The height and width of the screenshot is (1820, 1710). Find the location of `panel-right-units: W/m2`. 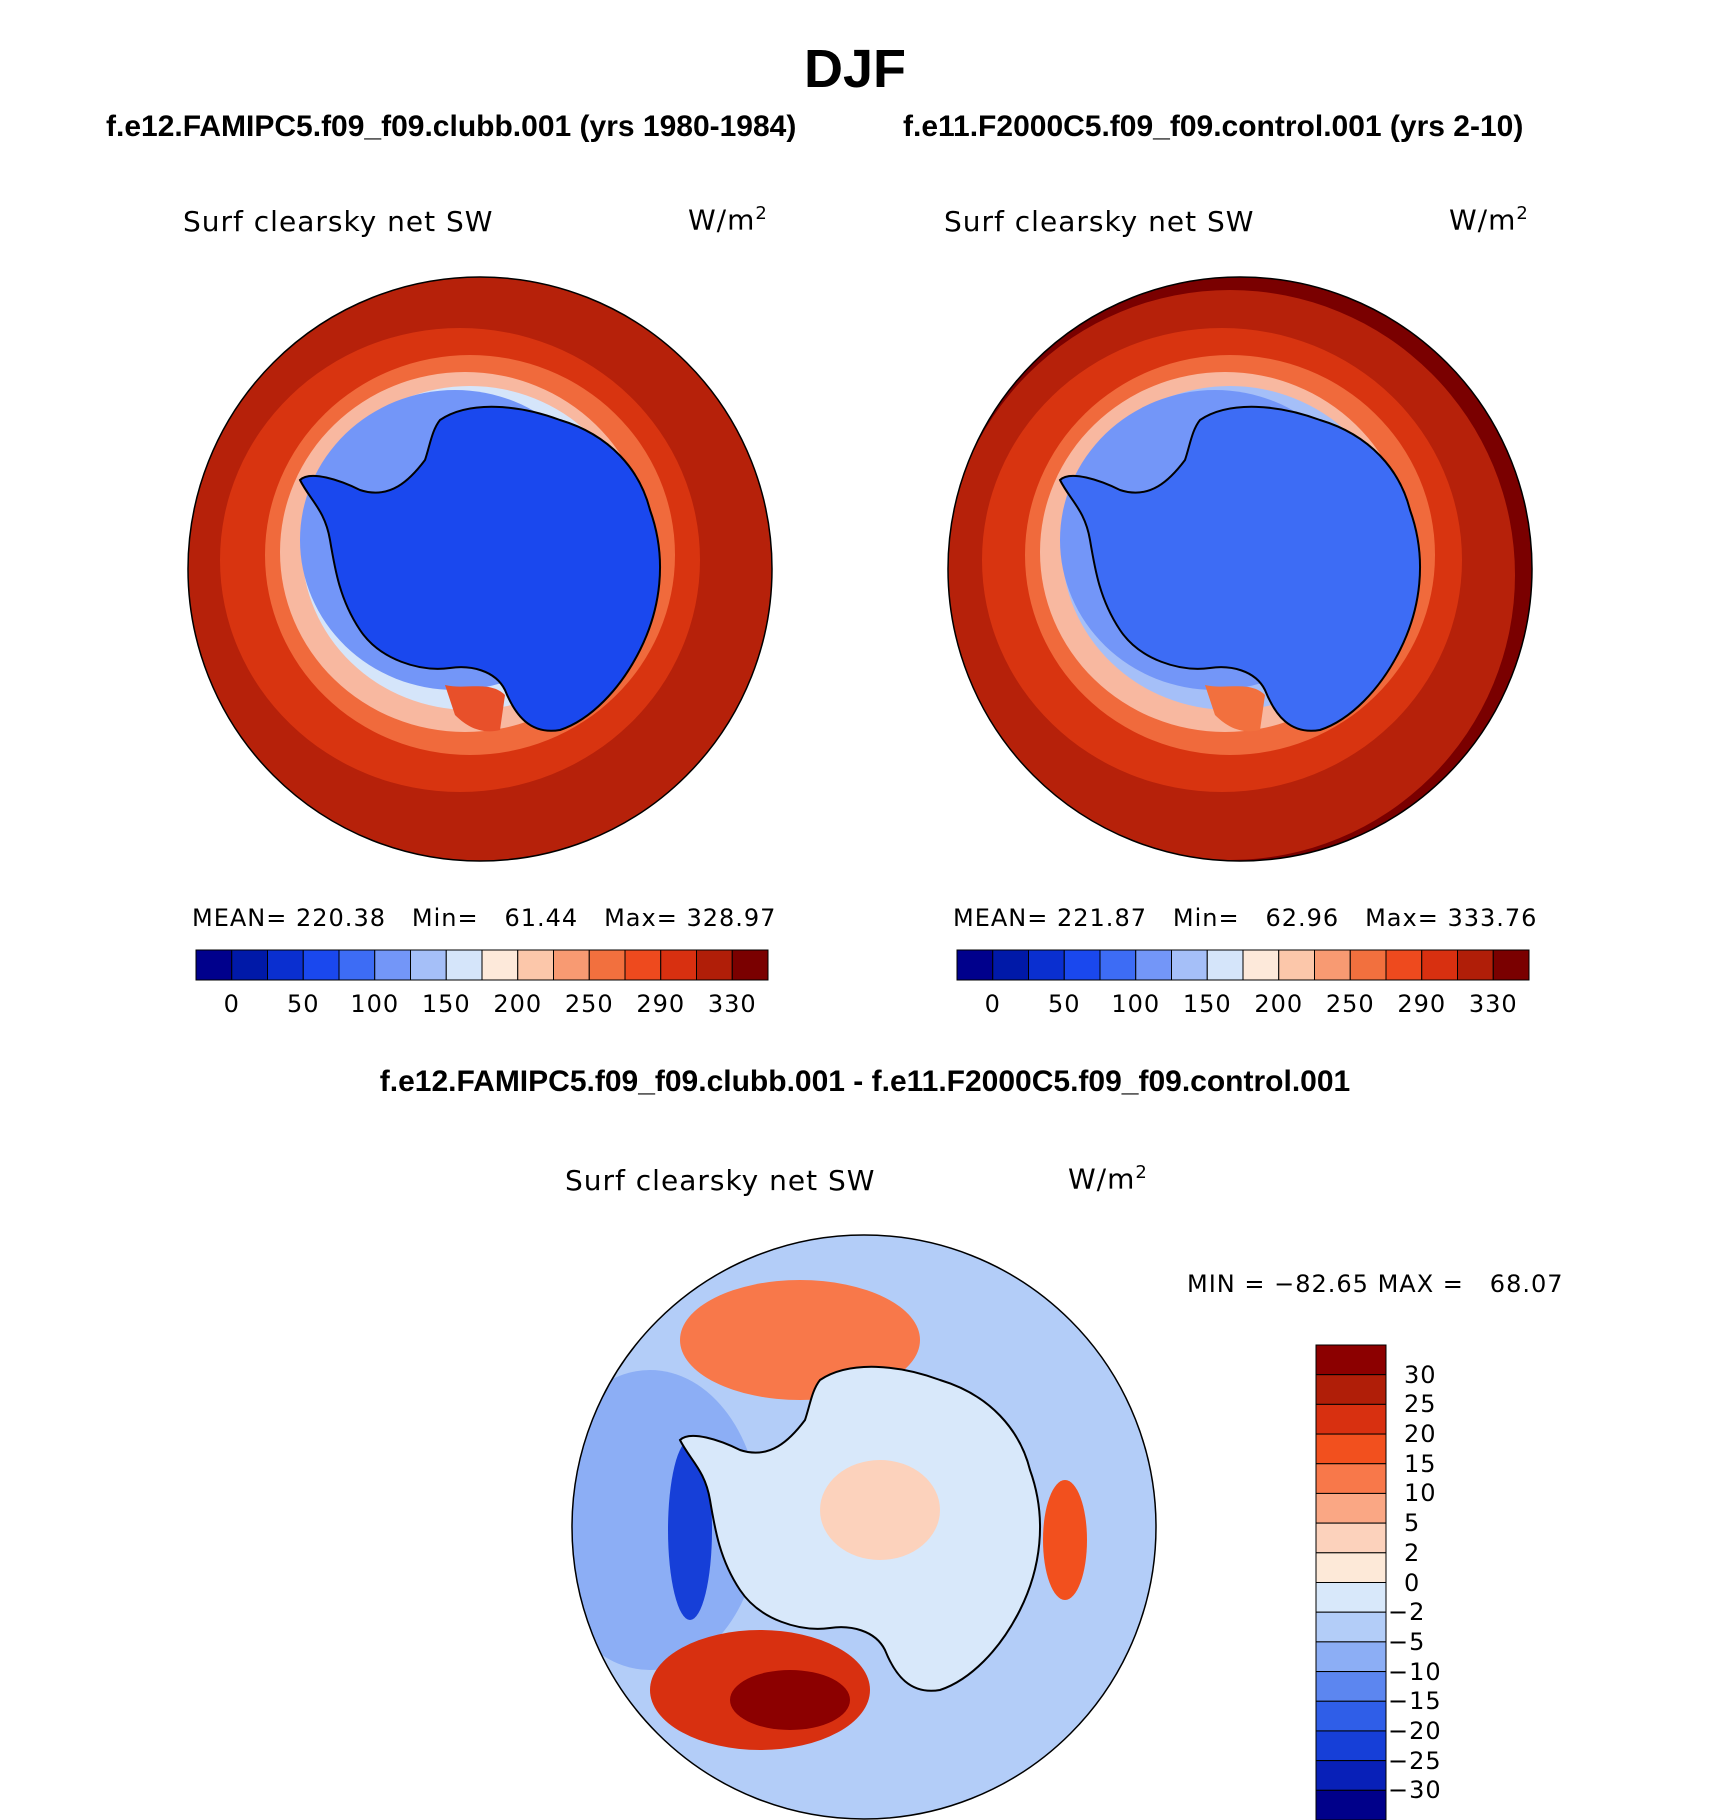

panel-right-units: W/m2 is located at coordinates (1489, 220).